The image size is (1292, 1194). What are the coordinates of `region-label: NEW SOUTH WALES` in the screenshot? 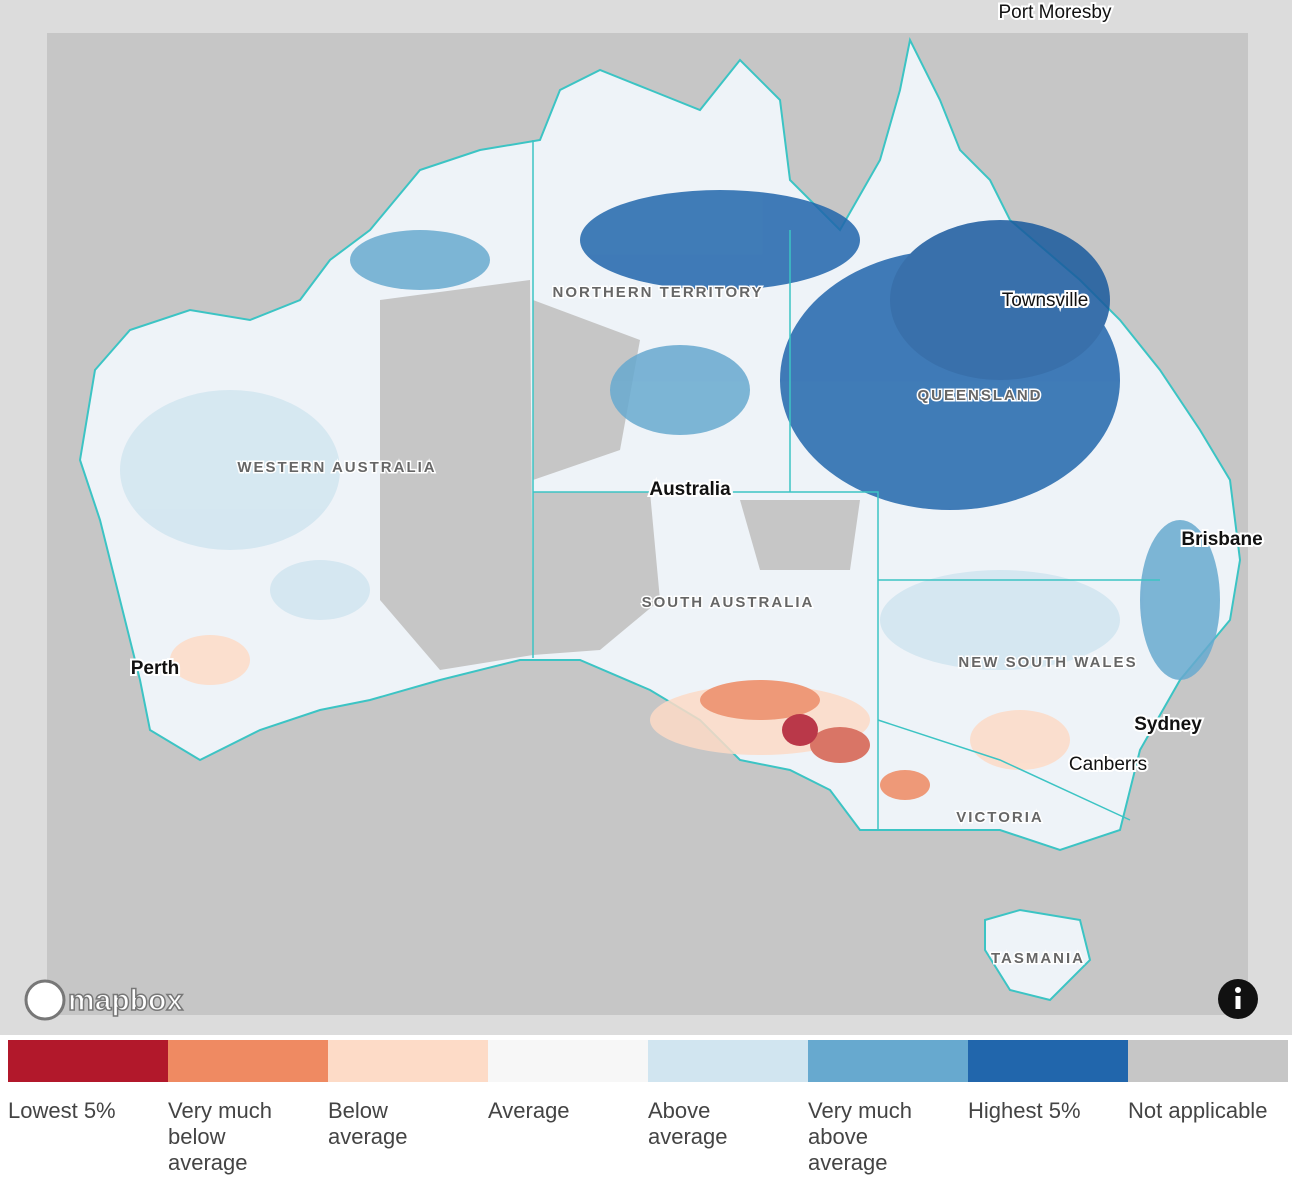 It's located at (1047, 662).